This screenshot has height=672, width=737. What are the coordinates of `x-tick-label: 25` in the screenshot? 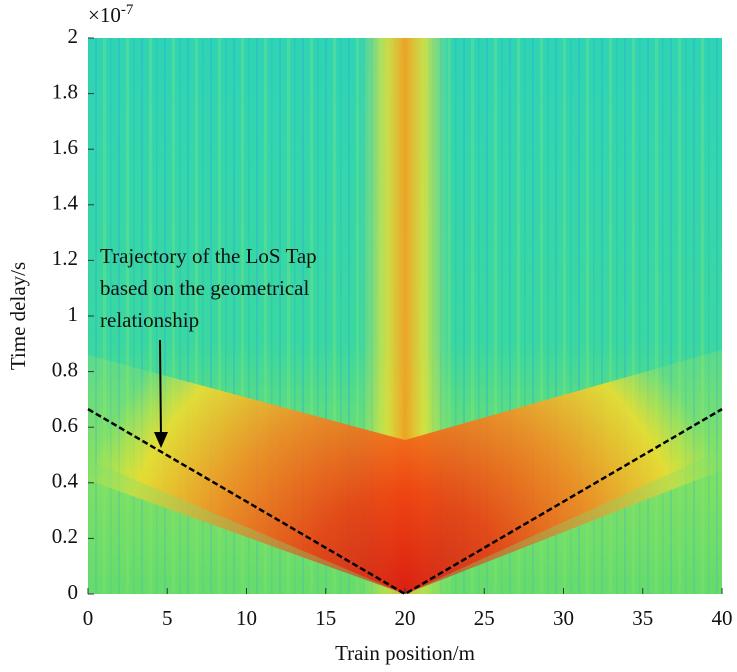 It's located at (484, 618).